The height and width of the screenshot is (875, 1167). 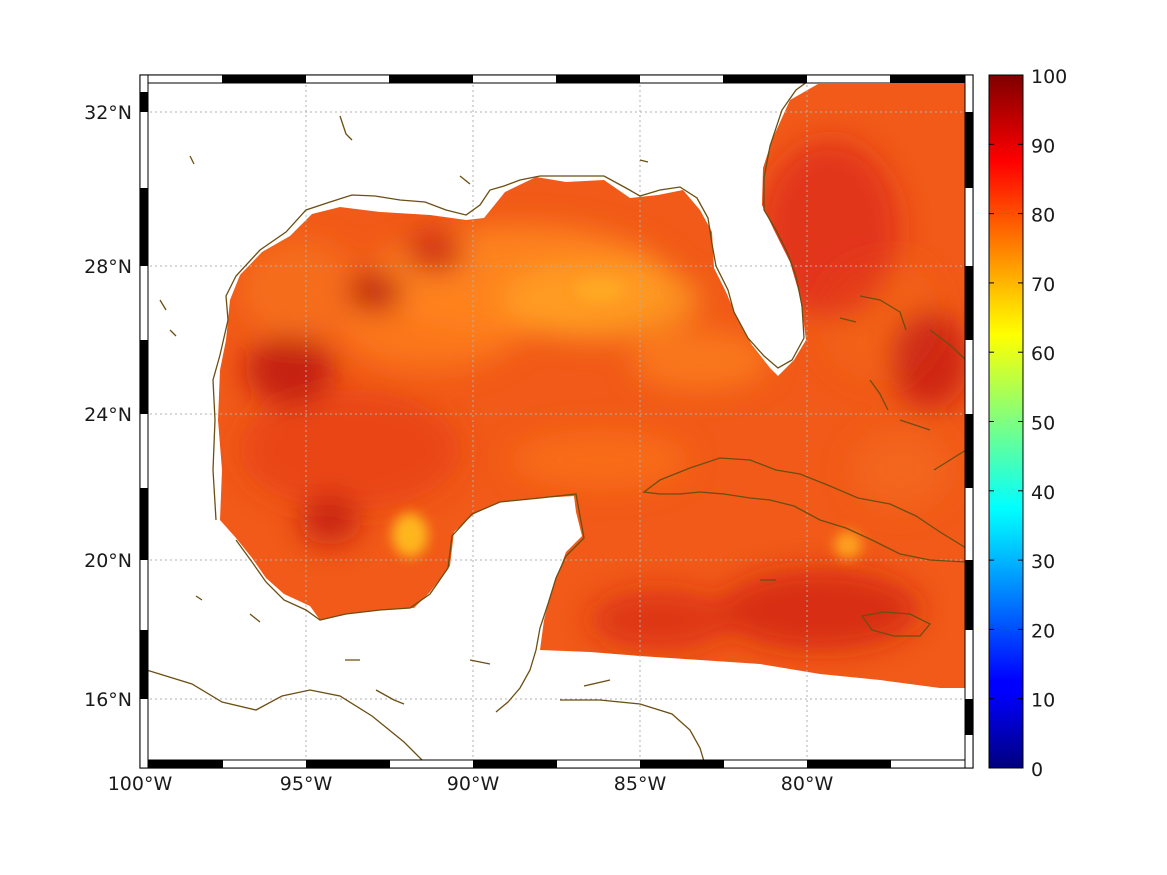 What do you see at coordinates (903, 383) in the screenshot?
I see `bahamas` at bounding box center [903, 383].